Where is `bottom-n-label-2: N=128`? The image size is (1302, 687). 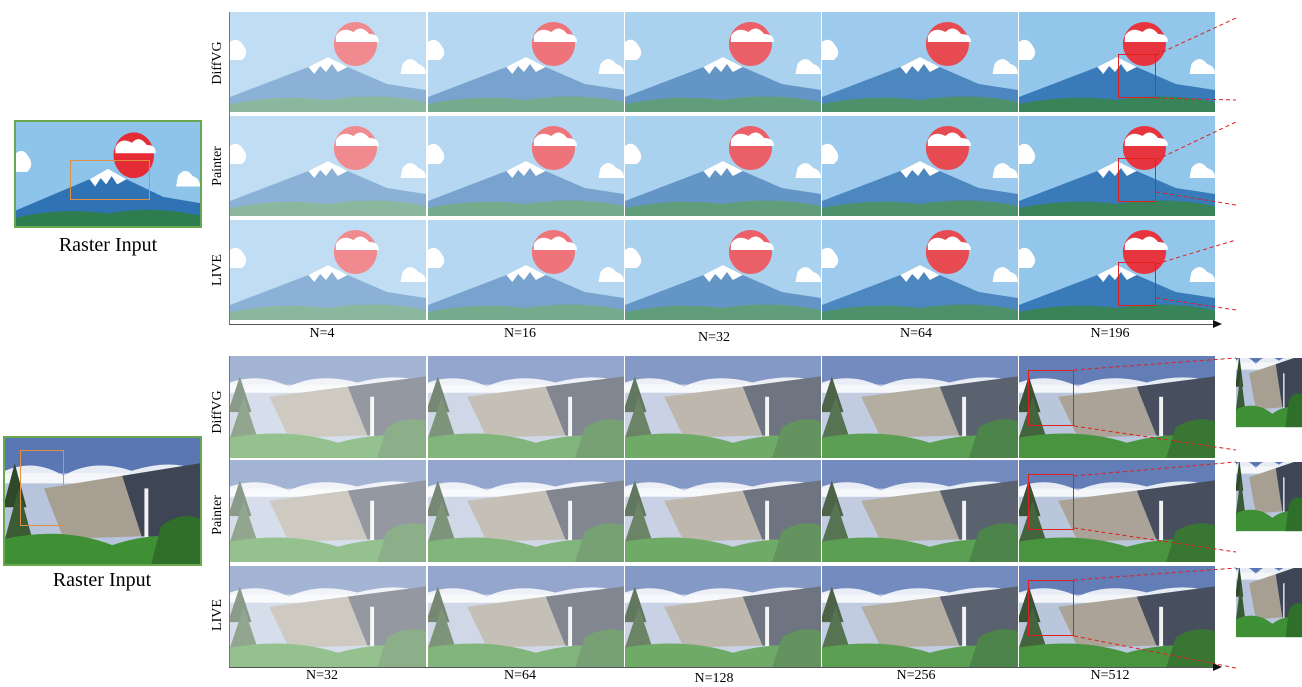
bottom-n-label-2: N=128 is located at coordinates (714, 678).